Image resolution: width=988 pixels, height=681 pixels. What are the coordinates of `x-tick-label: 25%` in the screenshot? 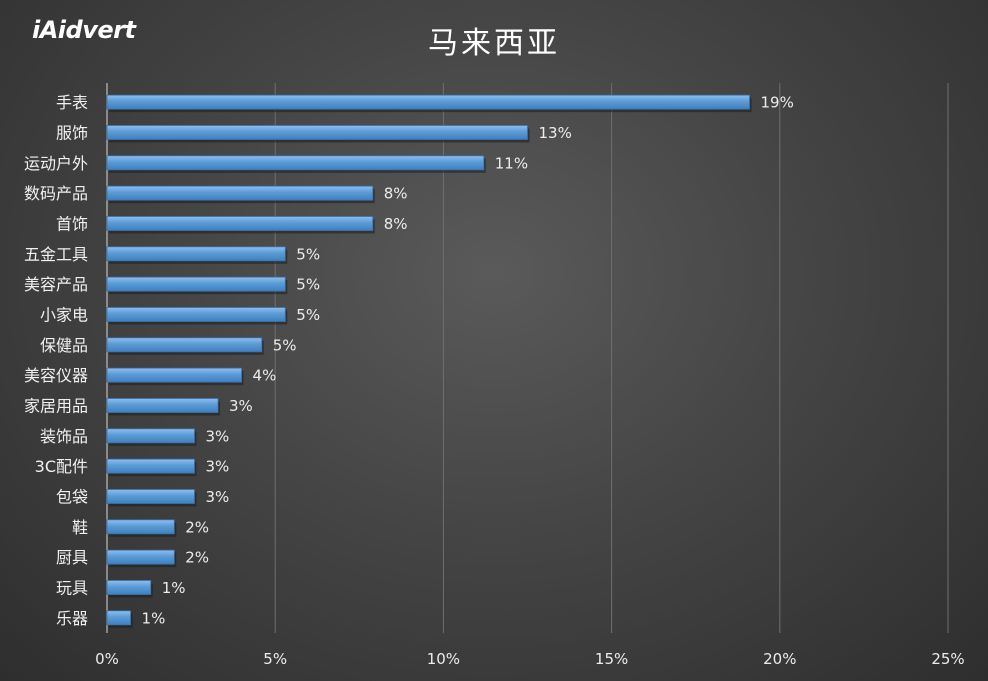 It's located at (947, 659).